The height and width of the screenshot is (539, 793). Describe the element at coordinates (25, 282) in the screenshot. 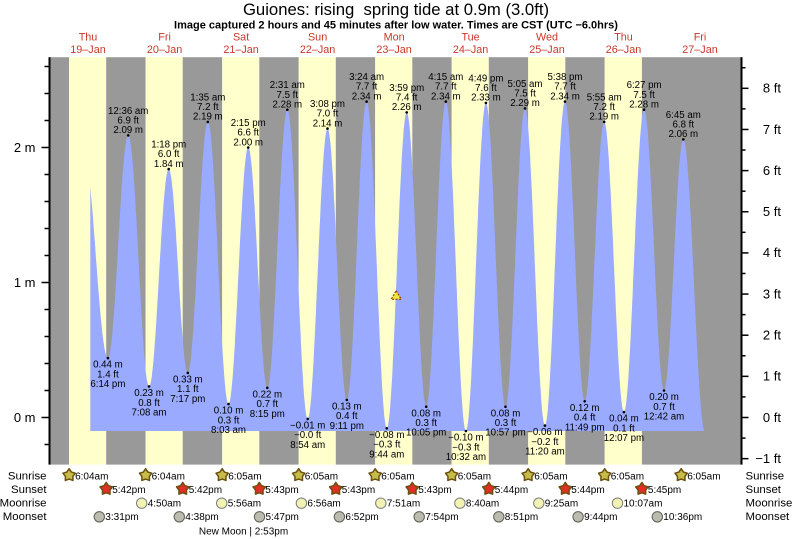

I see `svg-text: 1 m` at that location.